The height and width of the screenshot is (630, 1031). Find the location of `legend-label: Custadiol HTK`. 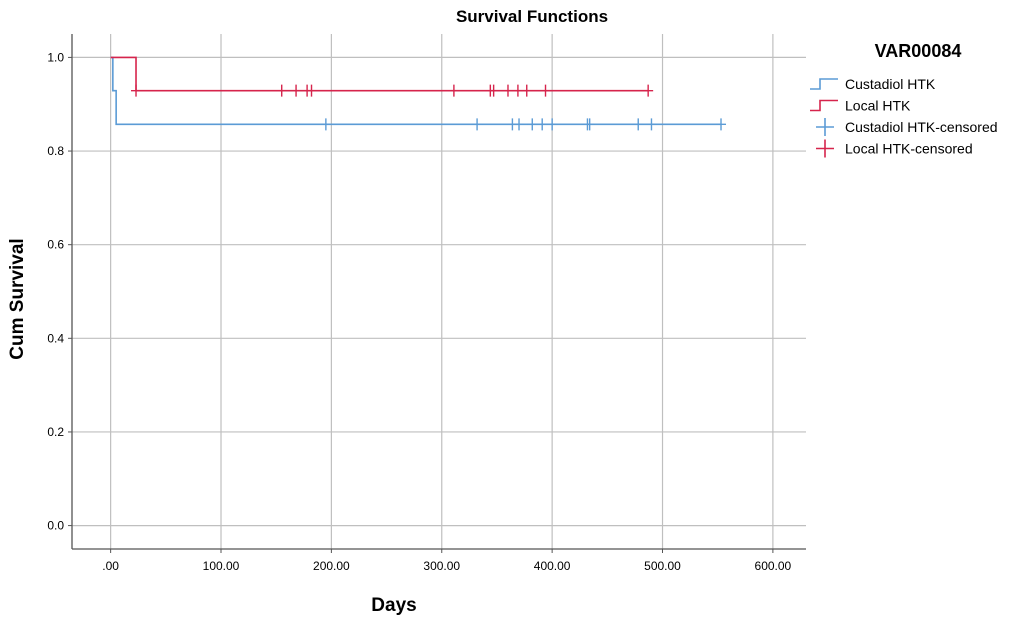

legend-label: Custadiol HTK is located at coordinates (890, 84).